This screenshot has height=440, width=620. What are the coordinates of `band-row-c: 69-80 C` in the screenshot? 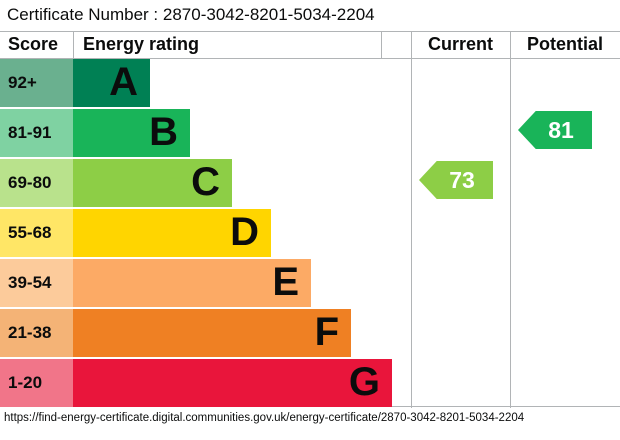 It's located at (205, 184).